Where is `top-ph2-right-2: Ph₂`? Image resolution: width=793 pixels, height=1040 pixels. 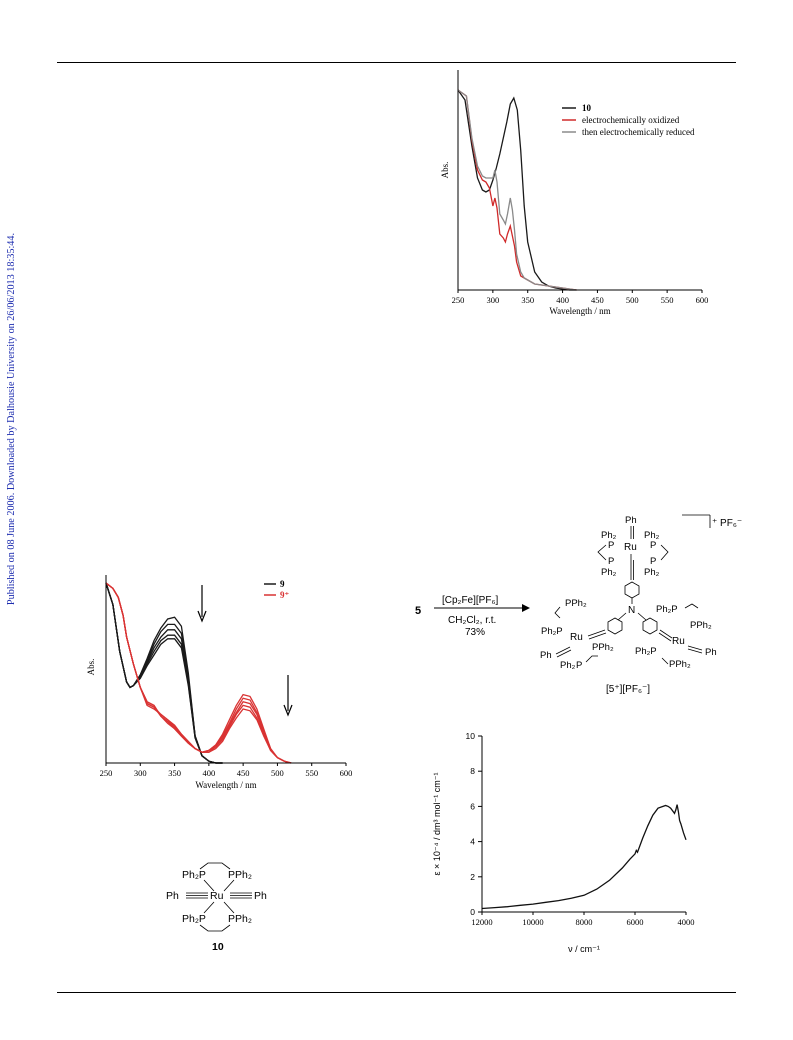 top-ph2-right-2: Ph₂ is located at coordinates (652, 572).